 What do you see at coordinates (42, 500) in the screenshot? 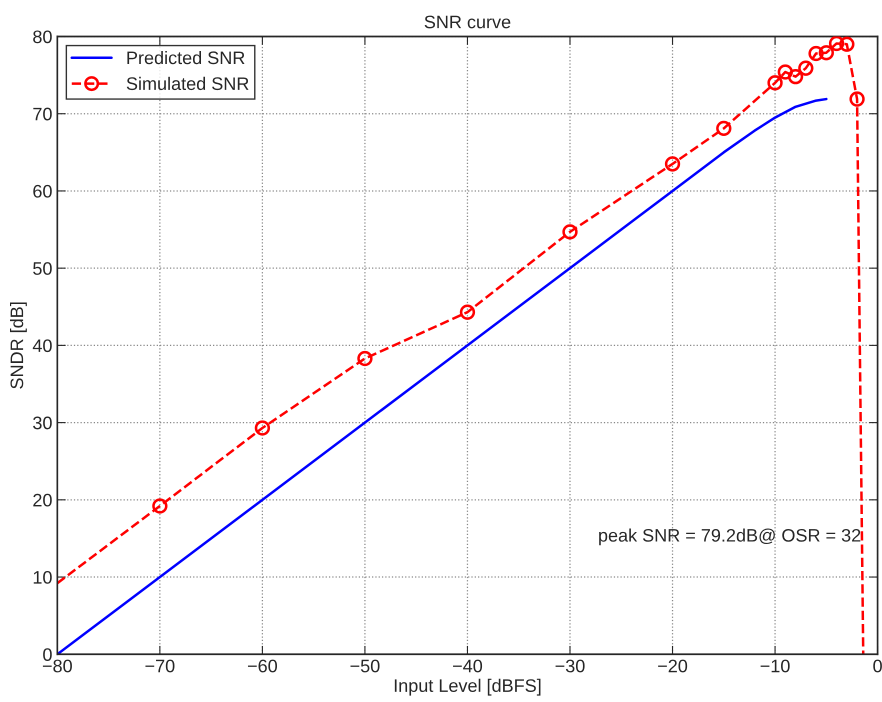
I see `y-tick-label: 20` at bounding box center [42, 500].